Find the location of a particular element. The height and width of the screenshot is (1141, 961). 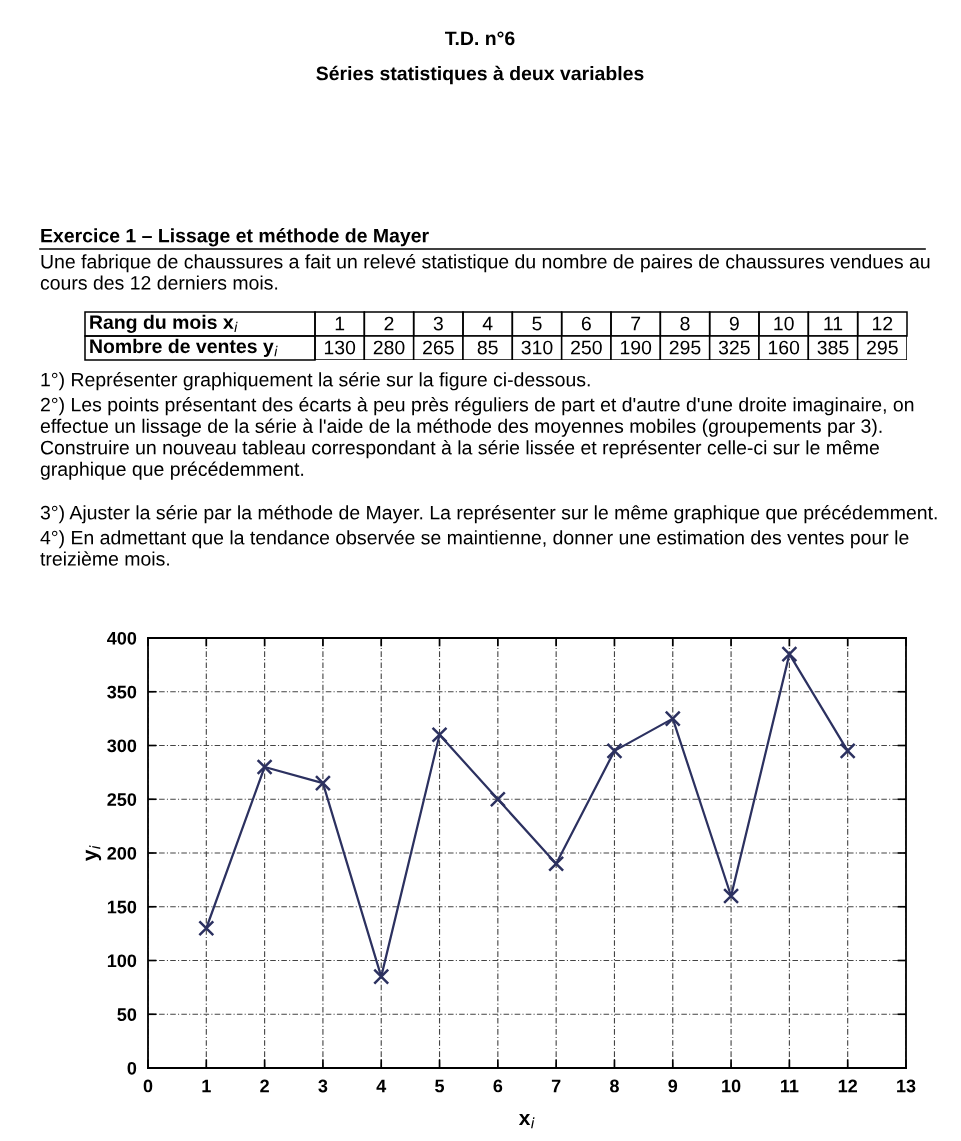

chart-subtitle: Séries statistiques à deux variables is located at coordinates (480, 75).